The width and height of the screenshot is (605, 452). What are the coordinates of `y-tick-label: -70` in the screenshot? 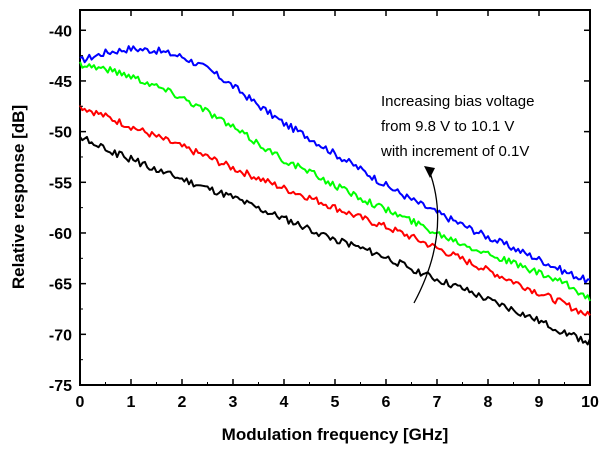 It's located at (60, 335).